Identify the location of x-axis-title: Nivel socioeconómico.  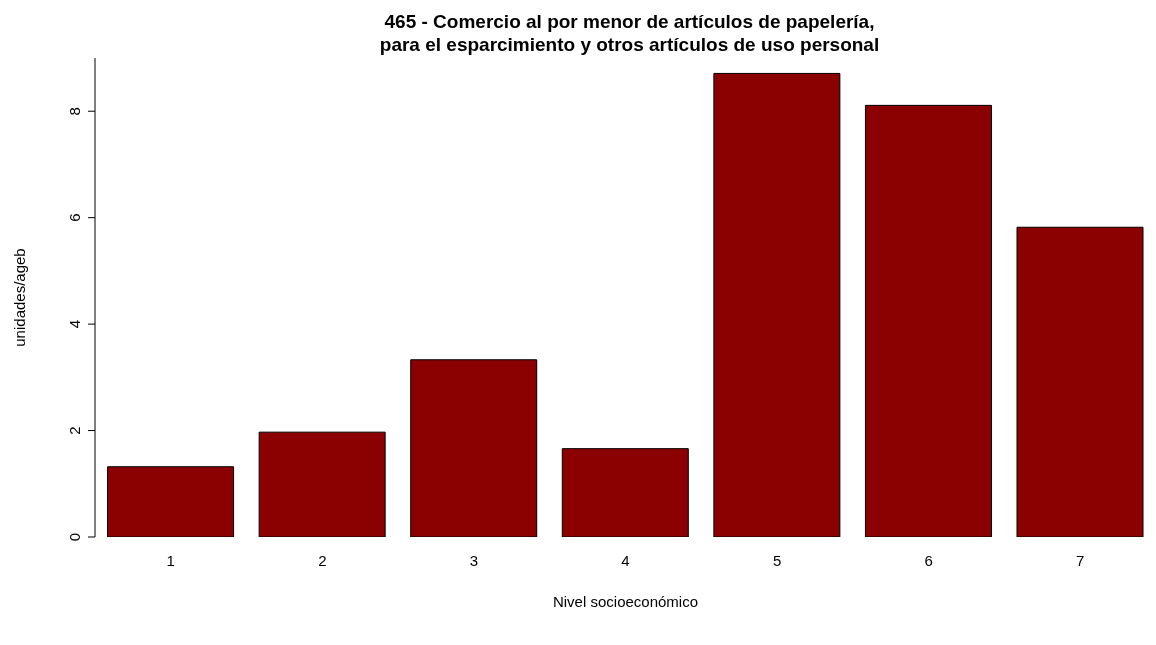
(625, 601).